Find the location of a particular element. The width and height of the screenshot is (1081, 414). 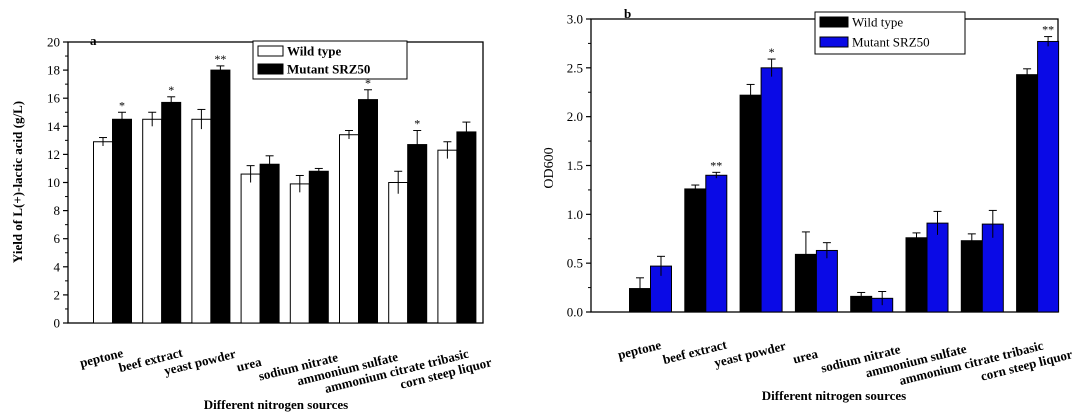

y-tick-label: 10 is located at coordinates (53, 182).